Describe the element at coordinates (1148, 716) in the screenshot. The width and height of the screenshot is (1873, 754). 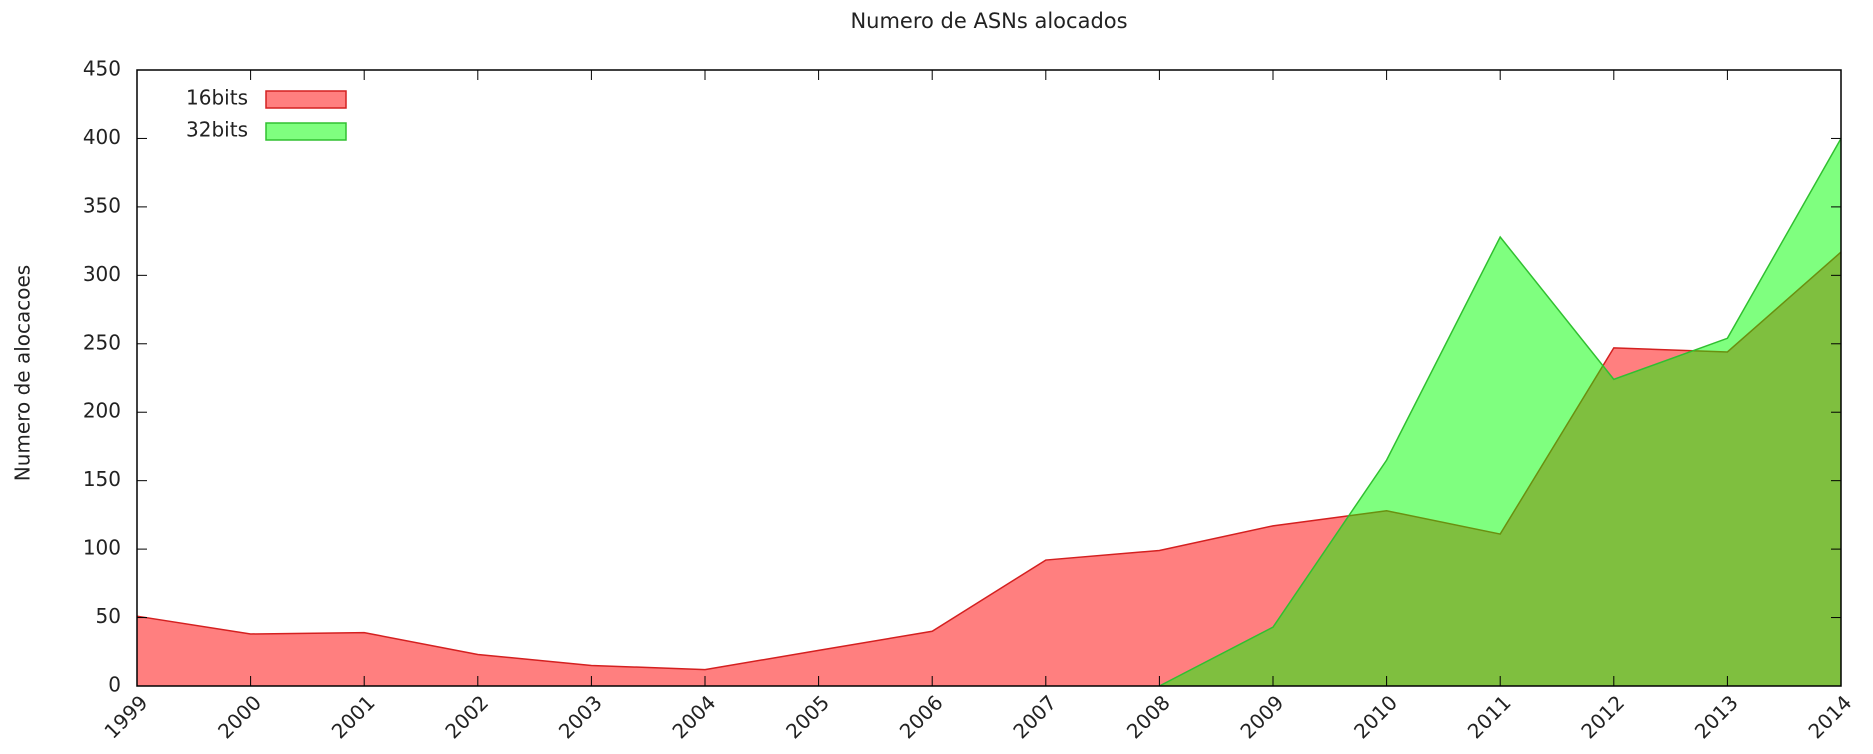
I see `x-tick-label: 2008` at that location.